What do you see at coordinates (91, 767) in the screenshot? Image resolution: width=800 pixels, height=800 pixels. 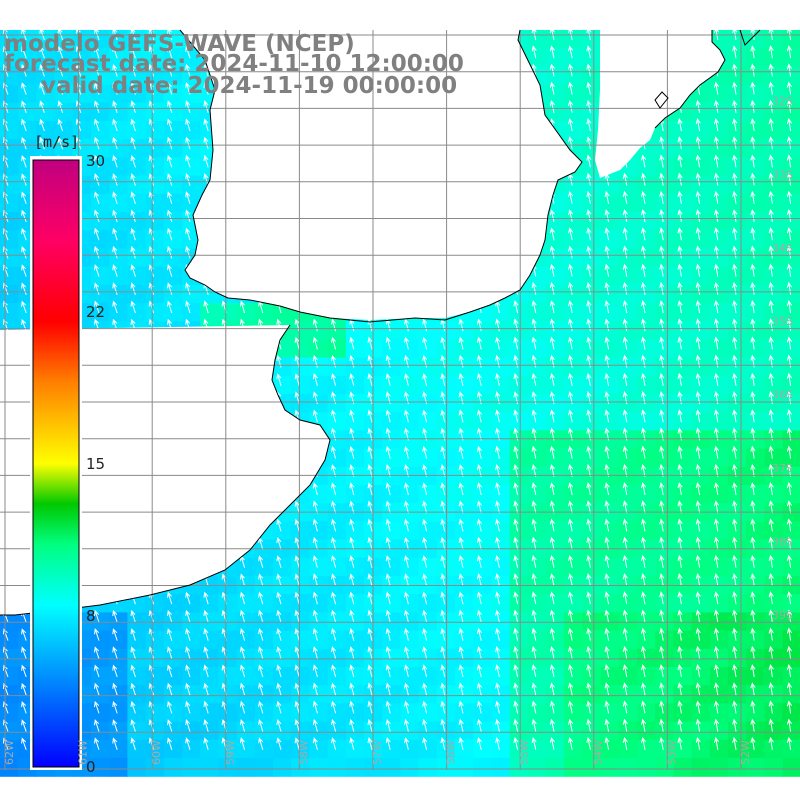 I see `colorbar-tick-0: 0` at bounding box center [91, 767].